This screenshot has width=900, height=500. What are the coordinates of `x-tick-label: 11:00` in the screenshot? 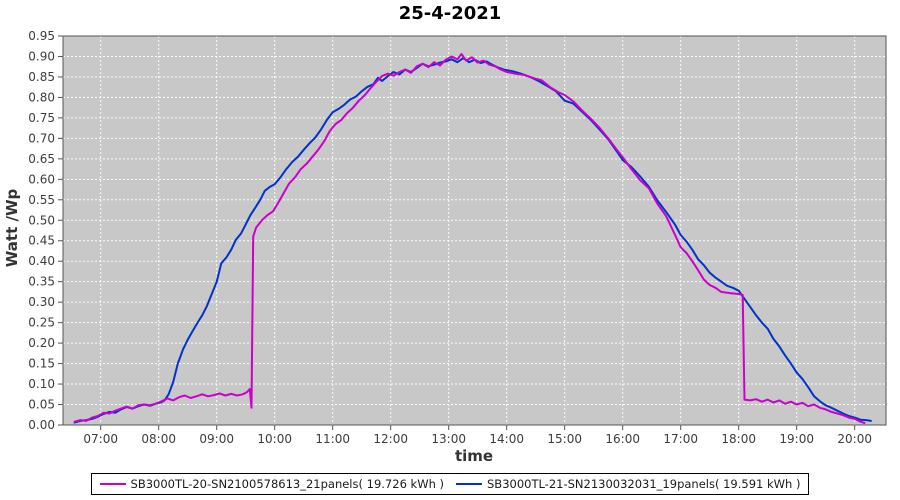 It's located at (332, 439).